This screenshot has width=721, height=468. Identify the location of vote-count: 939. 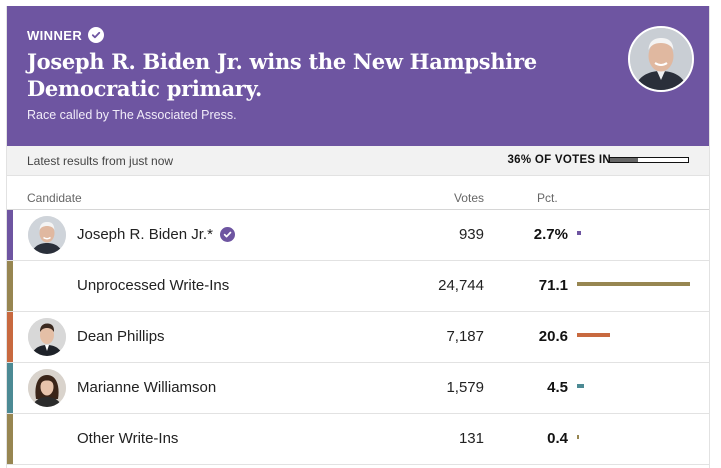
(471, 234).